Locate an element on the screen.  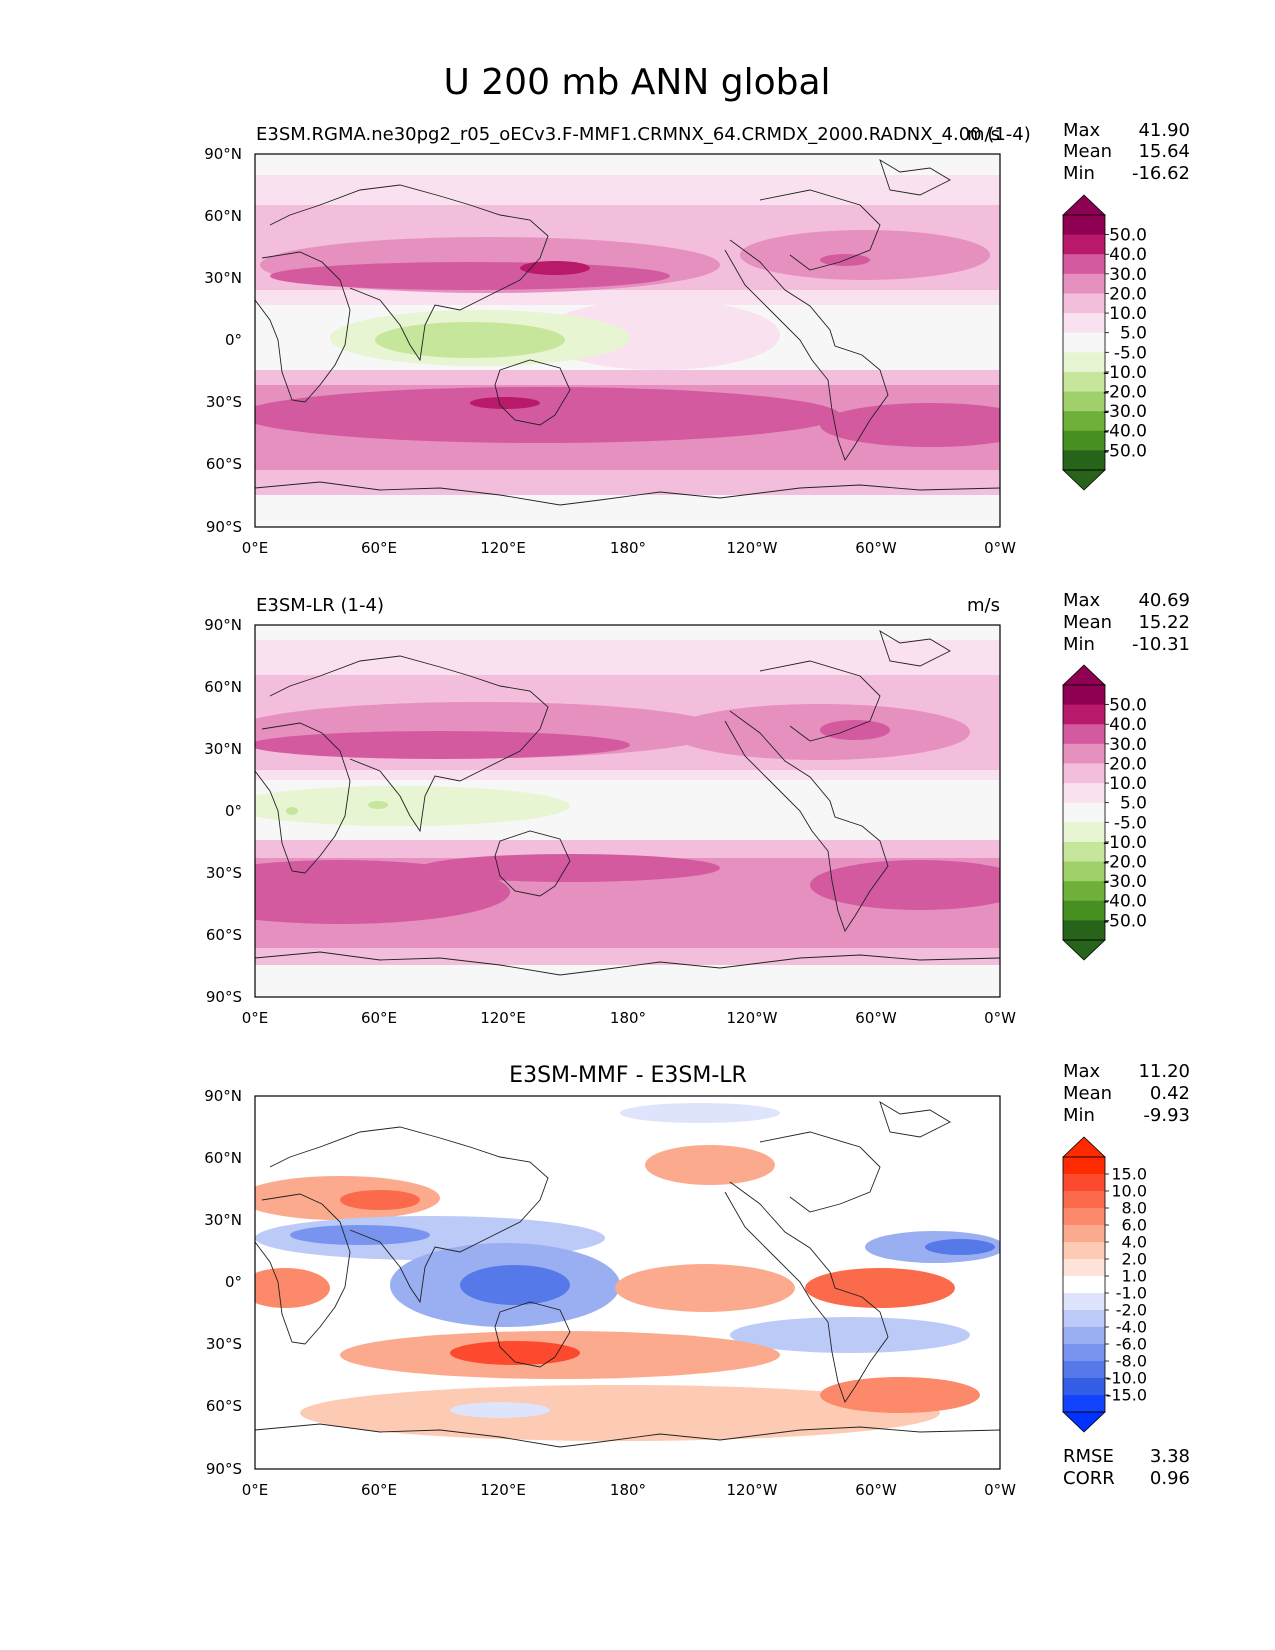
stats-block: Max 41.90 Mean 15.64 Min -16.62 is located at coordinates (1126, 152).